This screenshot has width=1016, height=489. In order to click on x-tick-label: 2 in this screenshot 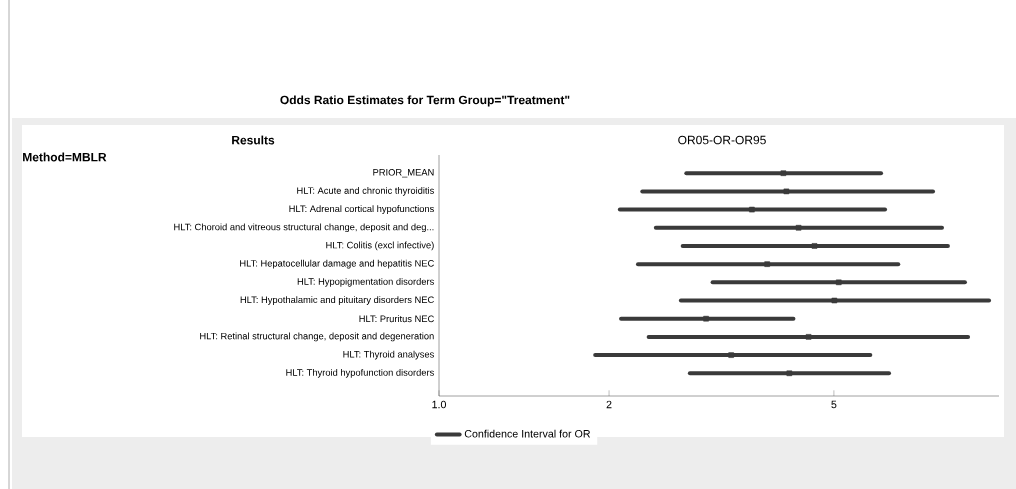, I will do `click(609, 404)`.